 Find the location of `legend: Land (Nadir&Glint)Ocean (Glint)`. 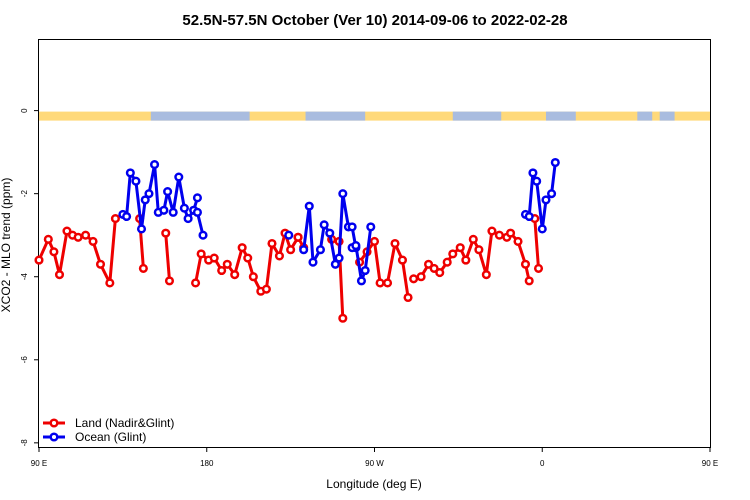

legend: Land (Nadir&Glint)Ocean (Glint) is located at coordinates (108, 430).